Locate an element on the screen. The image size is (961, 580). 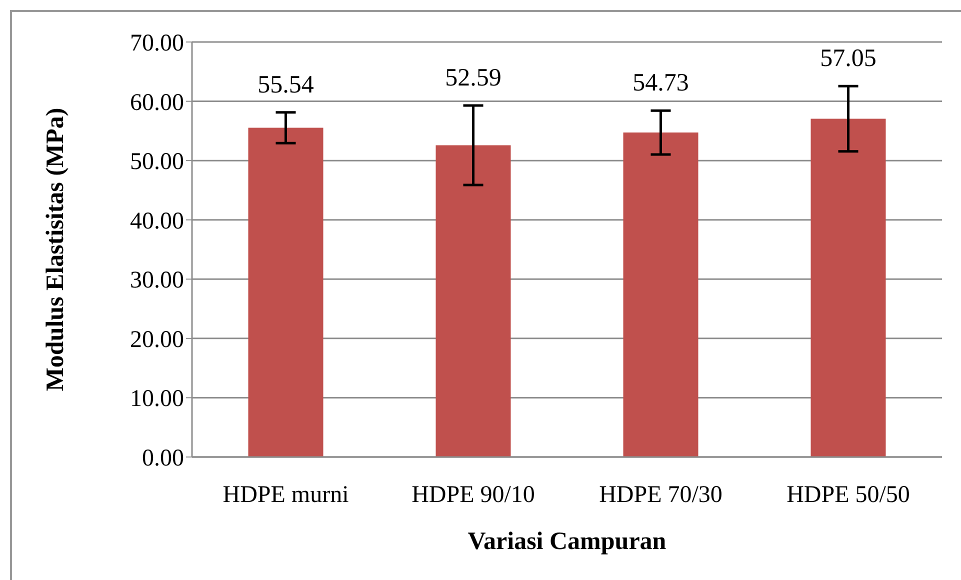
y-tick-label: 40.00 is located at coordinates (157, 221).